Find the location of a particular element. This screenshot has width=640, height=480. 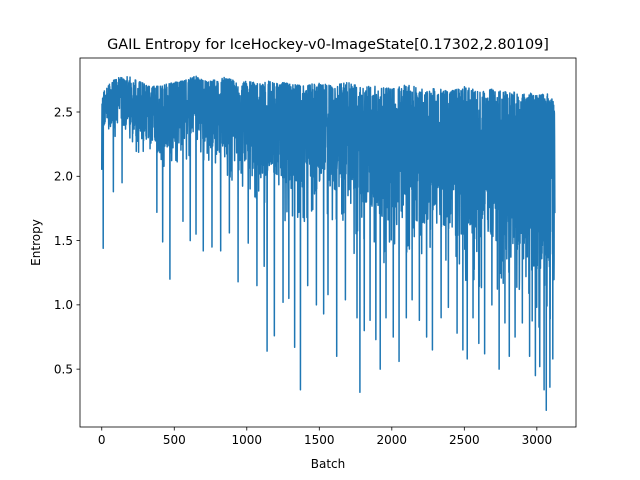

x-tick-label: 2000 is located at coordinates (392, 440).